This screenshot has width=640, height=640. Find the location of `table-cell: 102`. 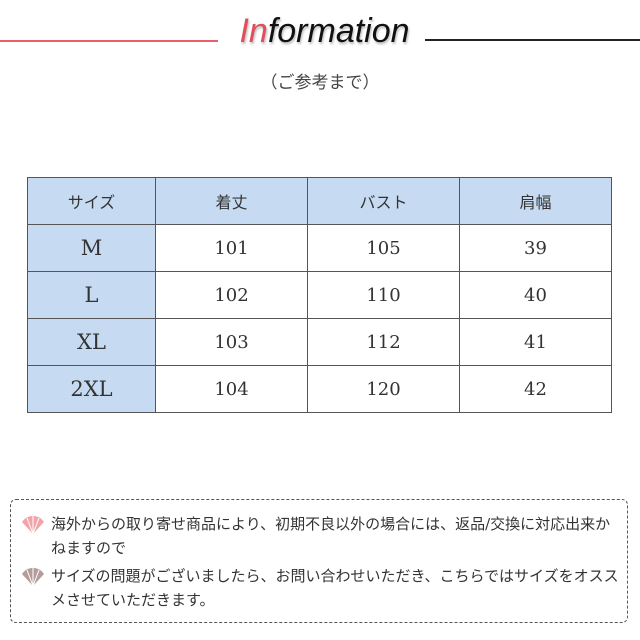

table-cell: 102 is located at coordinates (231, 295).